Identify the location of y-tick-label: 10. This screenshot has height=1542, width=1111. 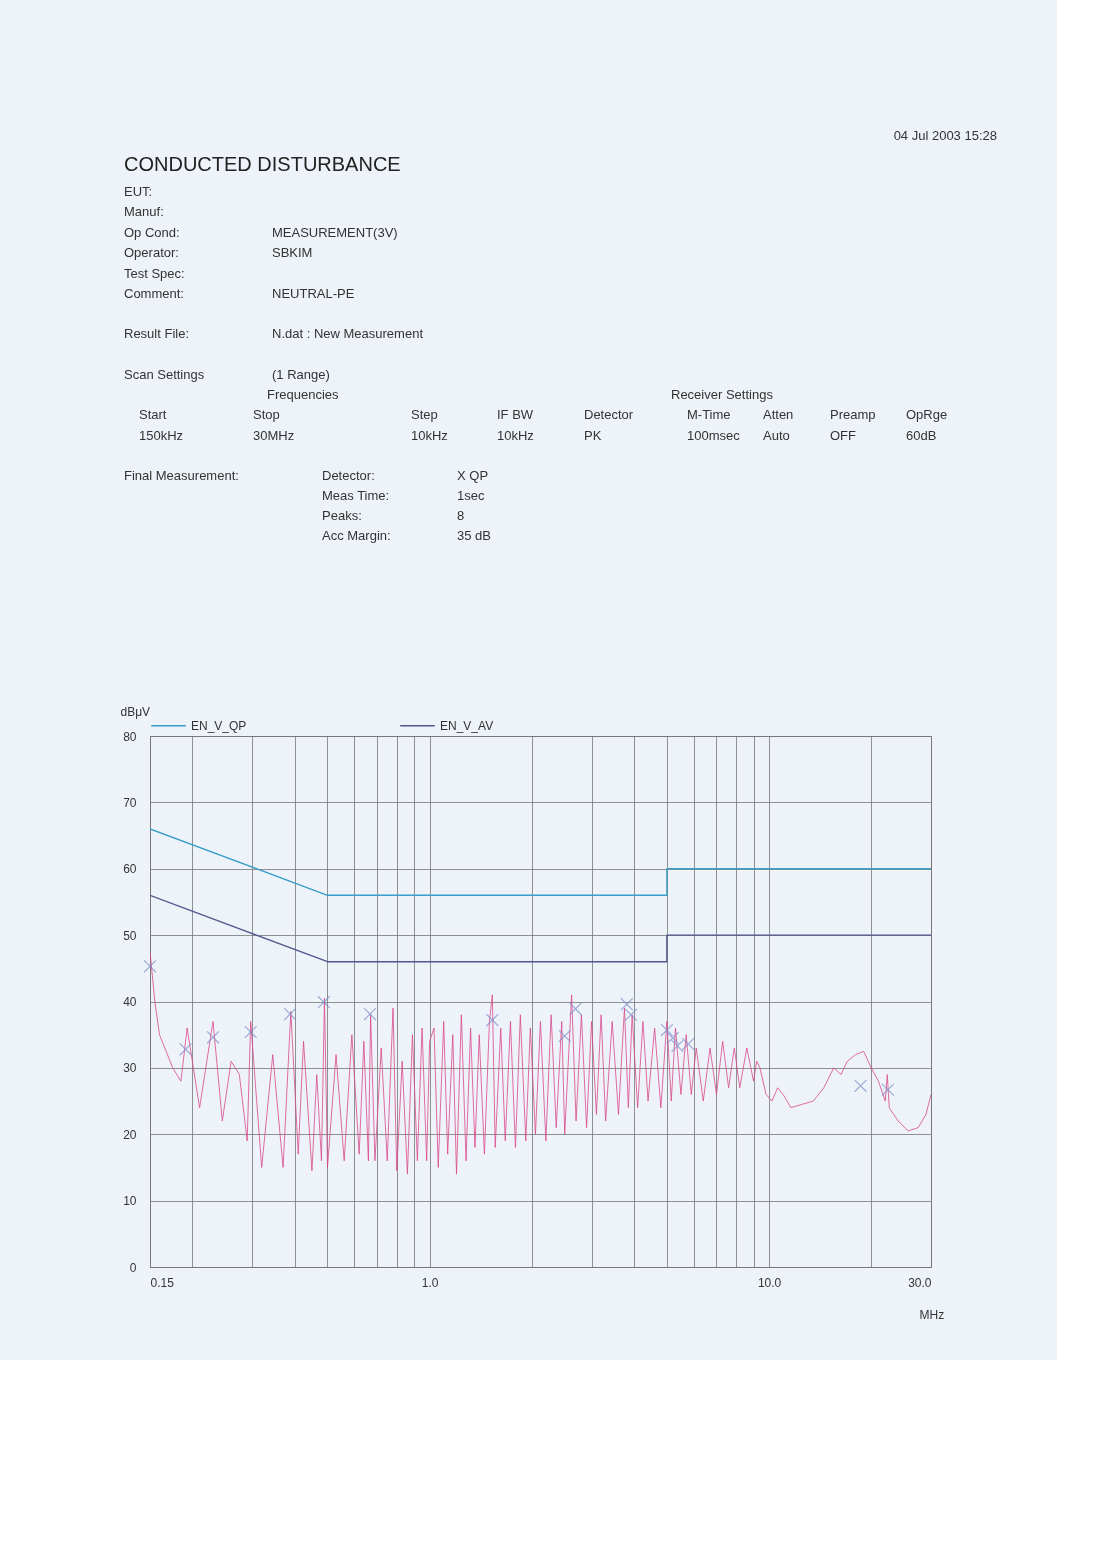
(130, 1201).